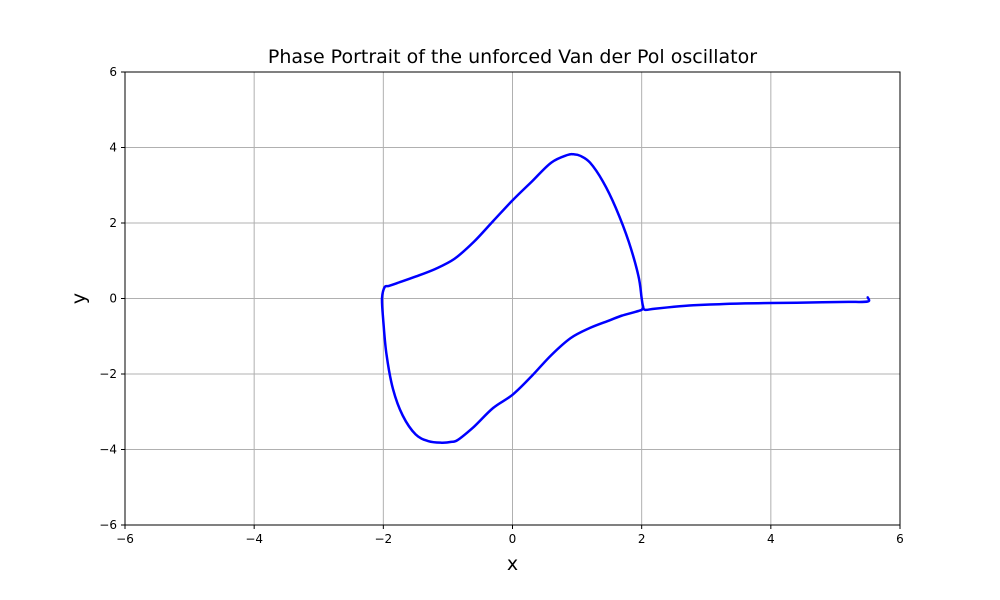 The image size is (1000, 600). I want to click on x-tick-label: 2, so click(642, 539).